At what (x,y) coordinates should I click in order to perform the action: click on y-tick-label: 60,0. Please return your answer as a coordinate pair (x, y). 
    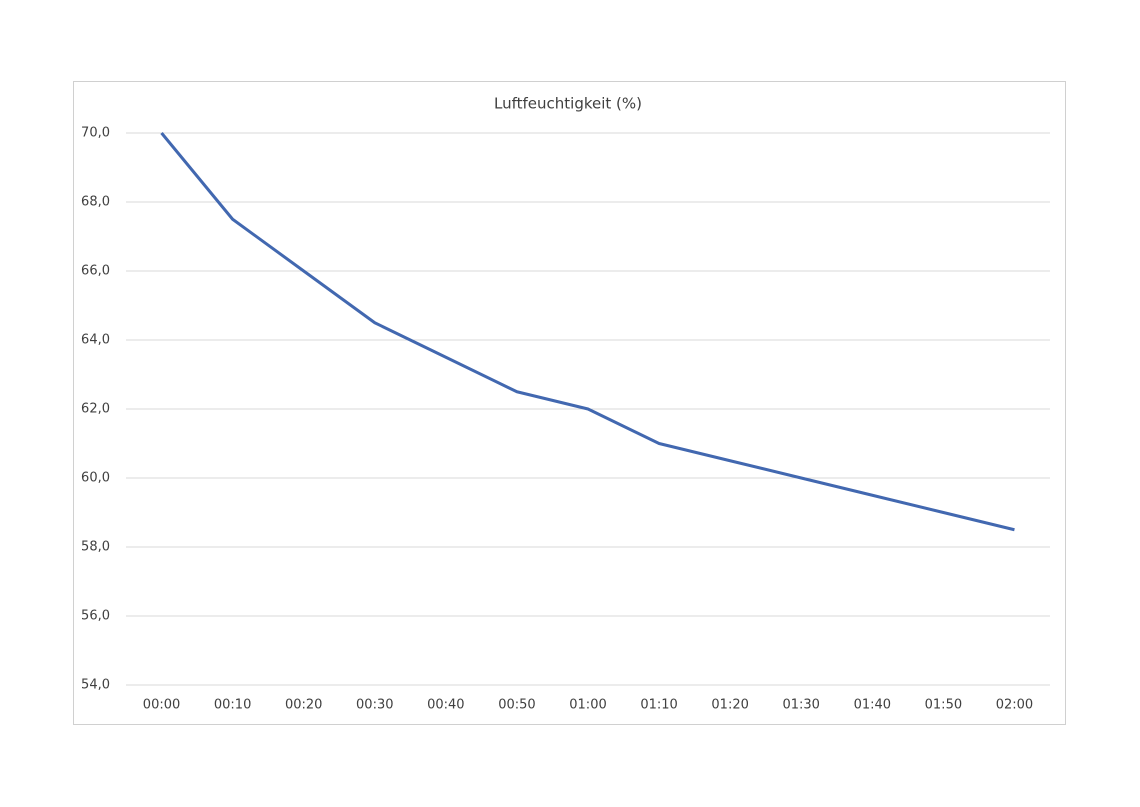
    Looking at the image, I should click on (95, 478).